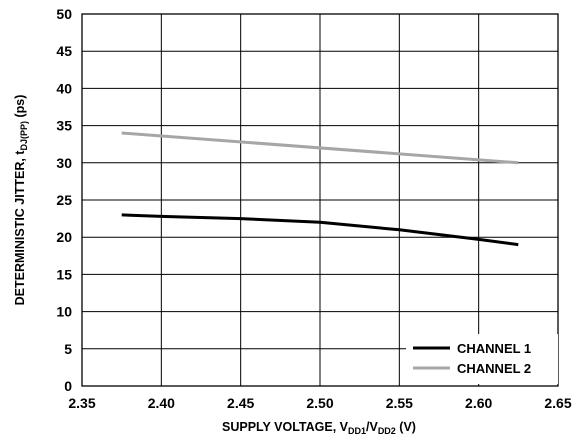 The height and width of the screenshot is (444, 585). What do you see at coordinates (319, 428) in the screenshot?
I see `x-axis-title: SUPPLY VOLTAGE, VDD1/VDD2 (V)` at bounding box center [319, 428].